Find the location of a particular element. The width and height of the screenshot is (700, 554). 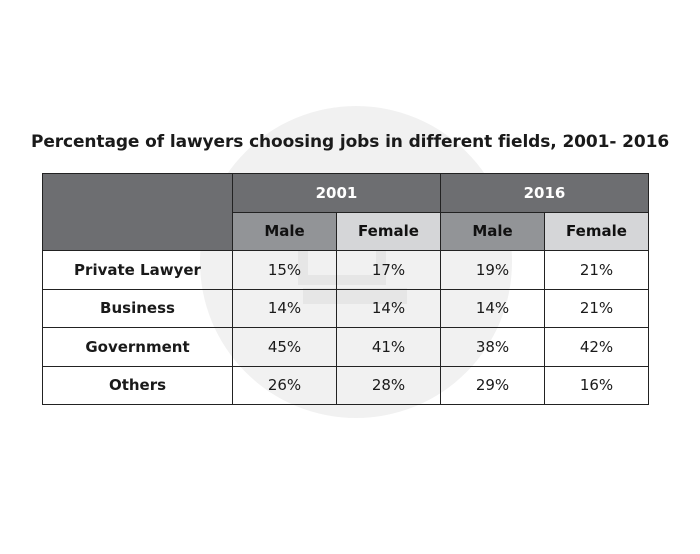

gender-header-male-2001: Male is located at coordinates (284, 231).